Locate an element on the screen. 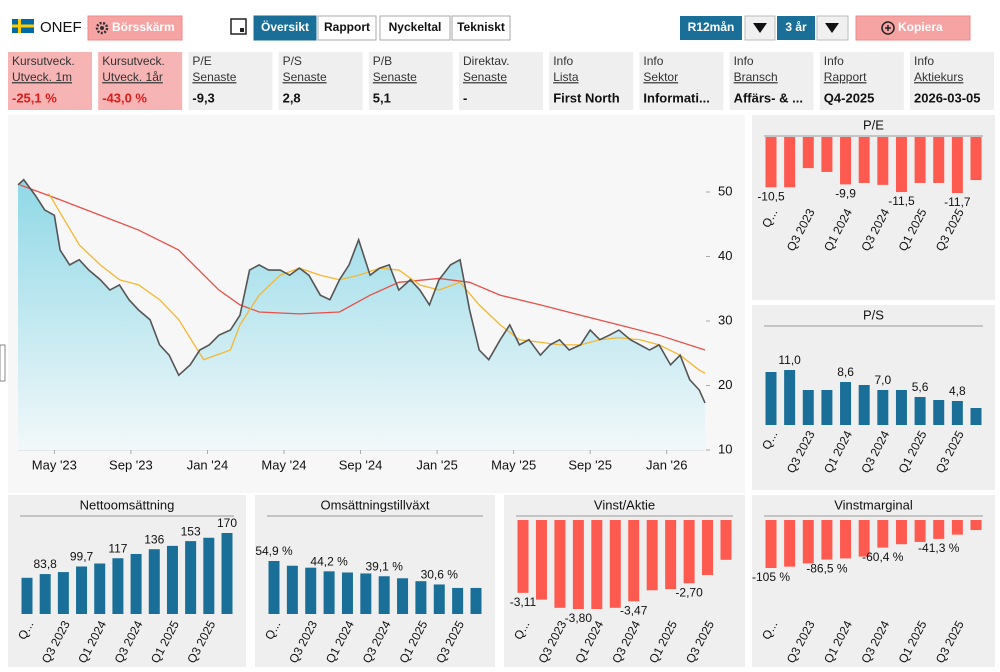 This screenshot has width=1000, height=672. value-label: -2,70 is located at coordinates (689, 592).